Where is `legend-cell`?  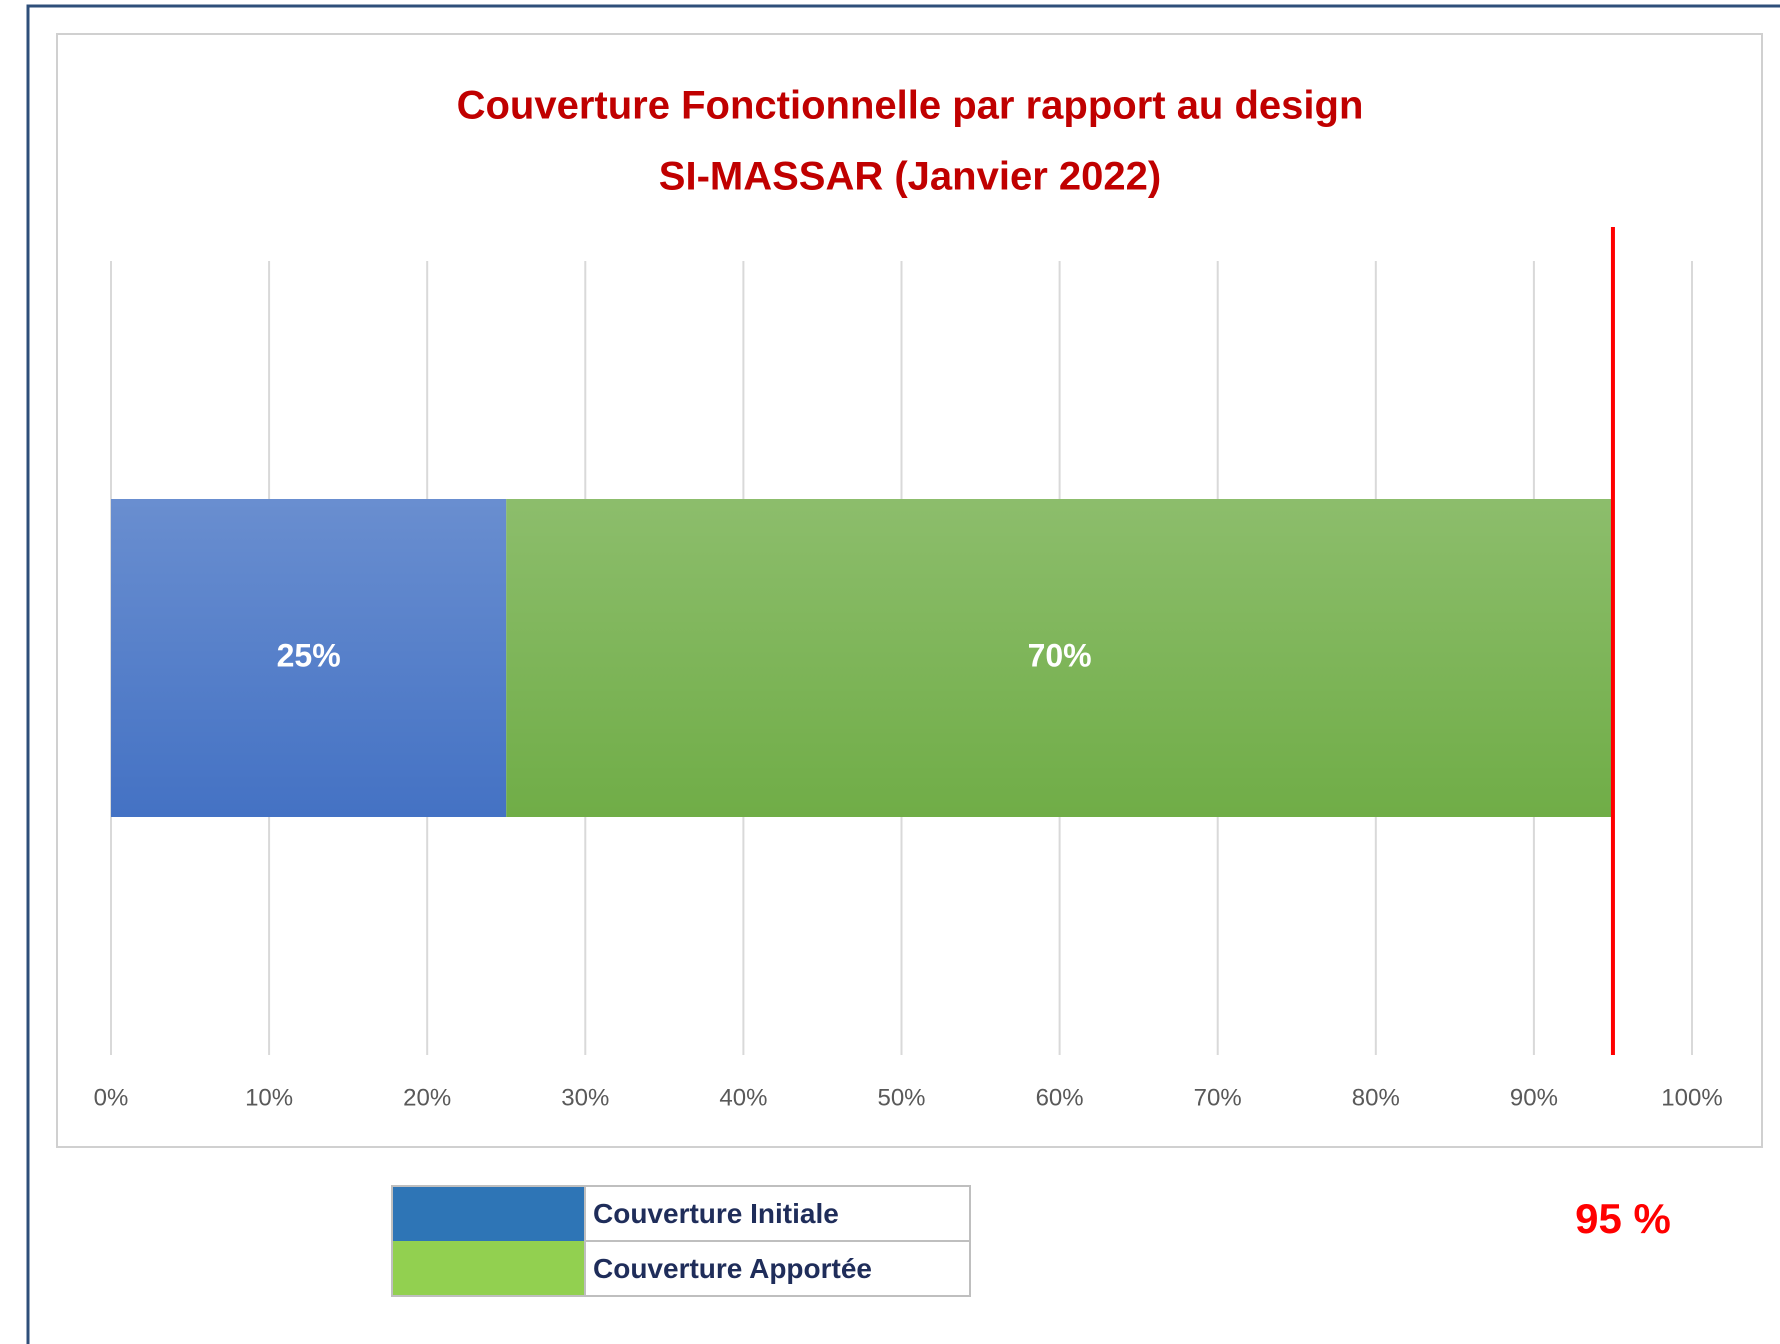 legend-cell is located at coordinates (777, 1268).